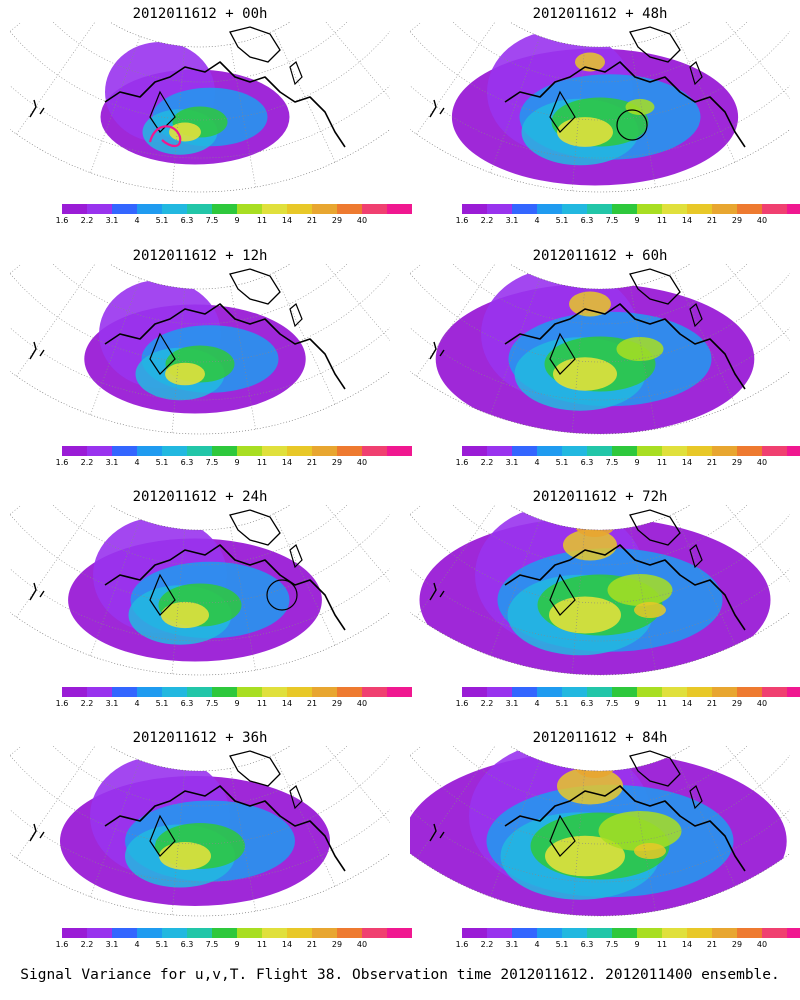 Image resolution: width=800 pixels, height=1000 pixels. Describe the element at coordinates (200, 107) in the screenshot. I see `variance-map` at that location.